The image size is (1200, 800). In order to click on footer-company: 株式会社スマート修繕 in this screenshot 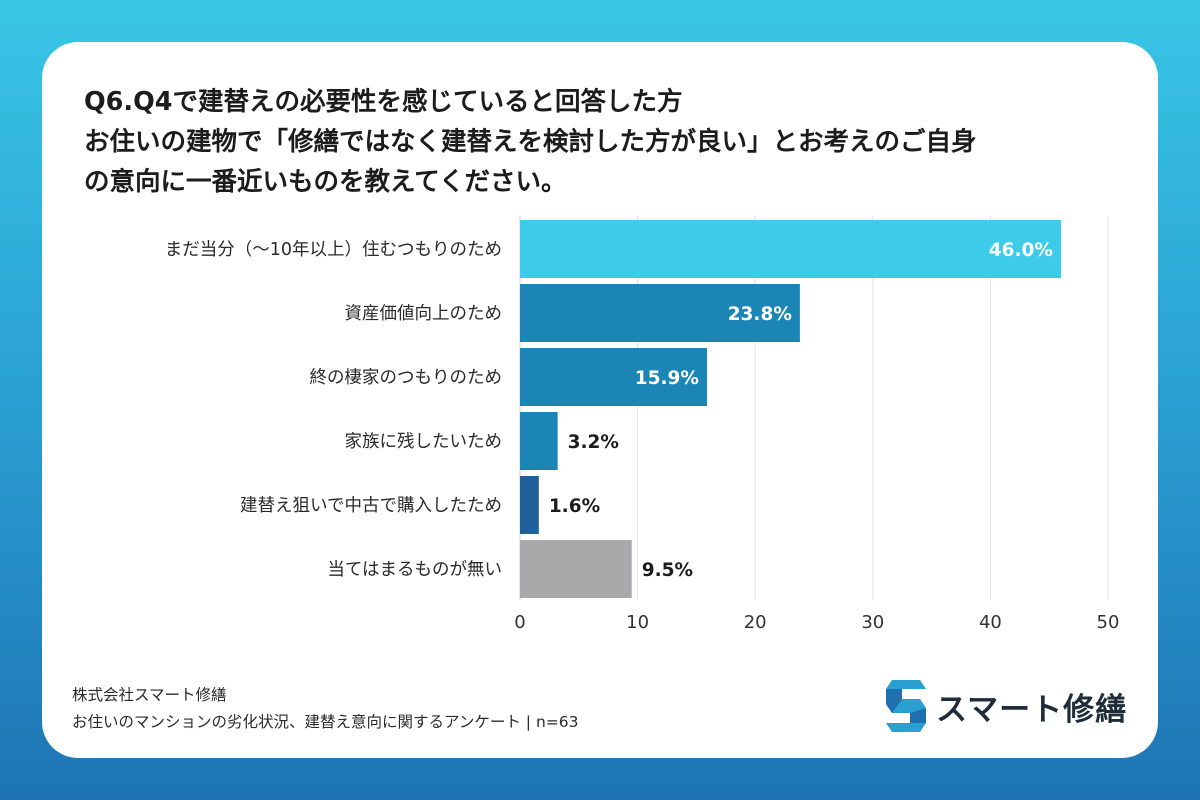, I will do `click(149, 695)`.